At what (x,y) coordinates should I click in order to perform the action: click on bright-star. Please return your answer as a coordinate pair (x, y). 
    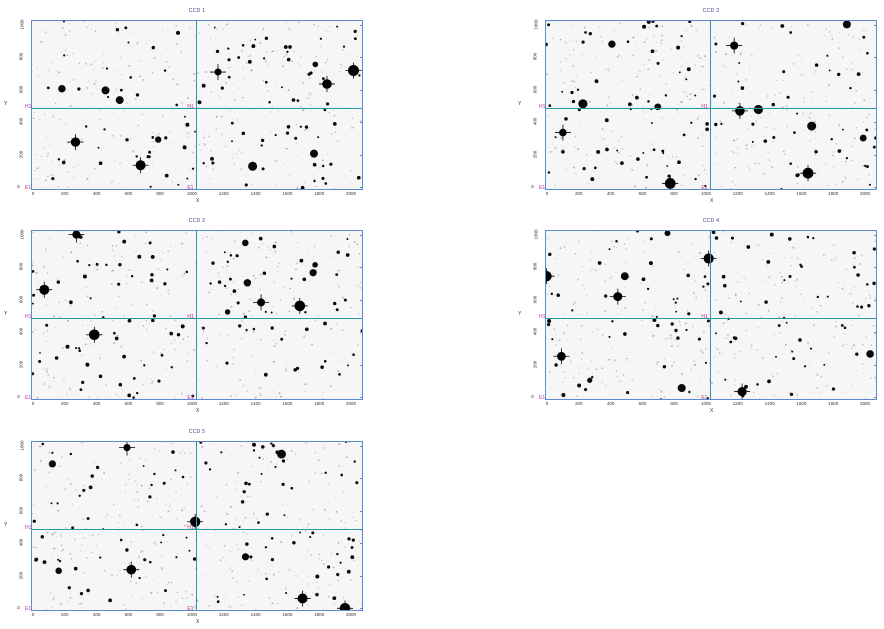
    Looking at the image, I should click on (302, 598).